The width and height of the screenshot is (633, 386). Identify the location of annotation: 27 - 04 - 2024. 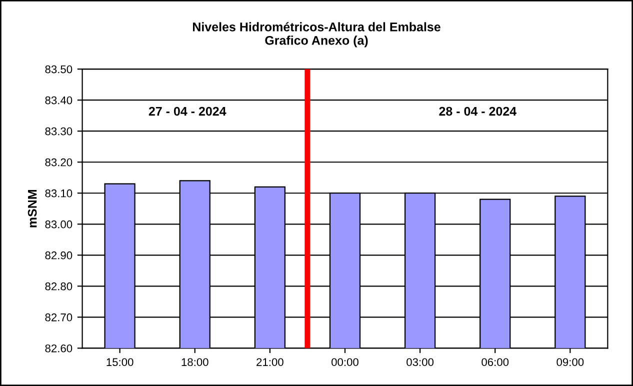
(187, 111).